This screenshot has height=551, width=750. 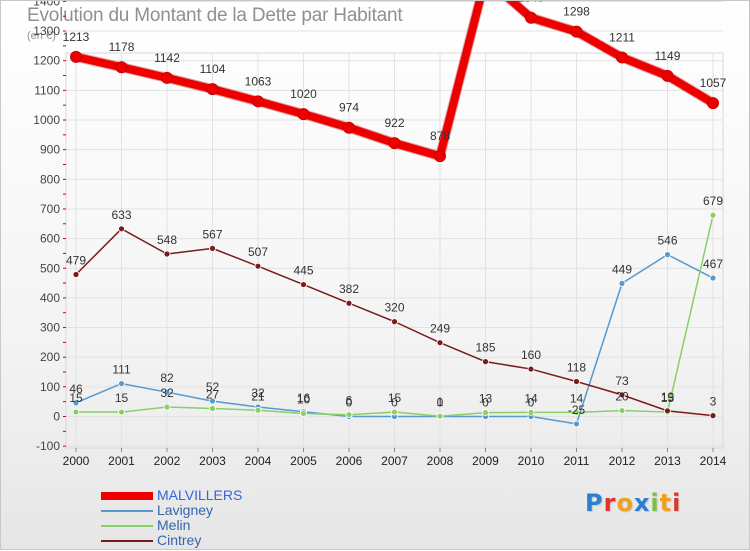 What do you see at coordinates (622, 37) in the screenshot?
I see `data-label-malvillers: 1211` at bounding box center [622, 37].